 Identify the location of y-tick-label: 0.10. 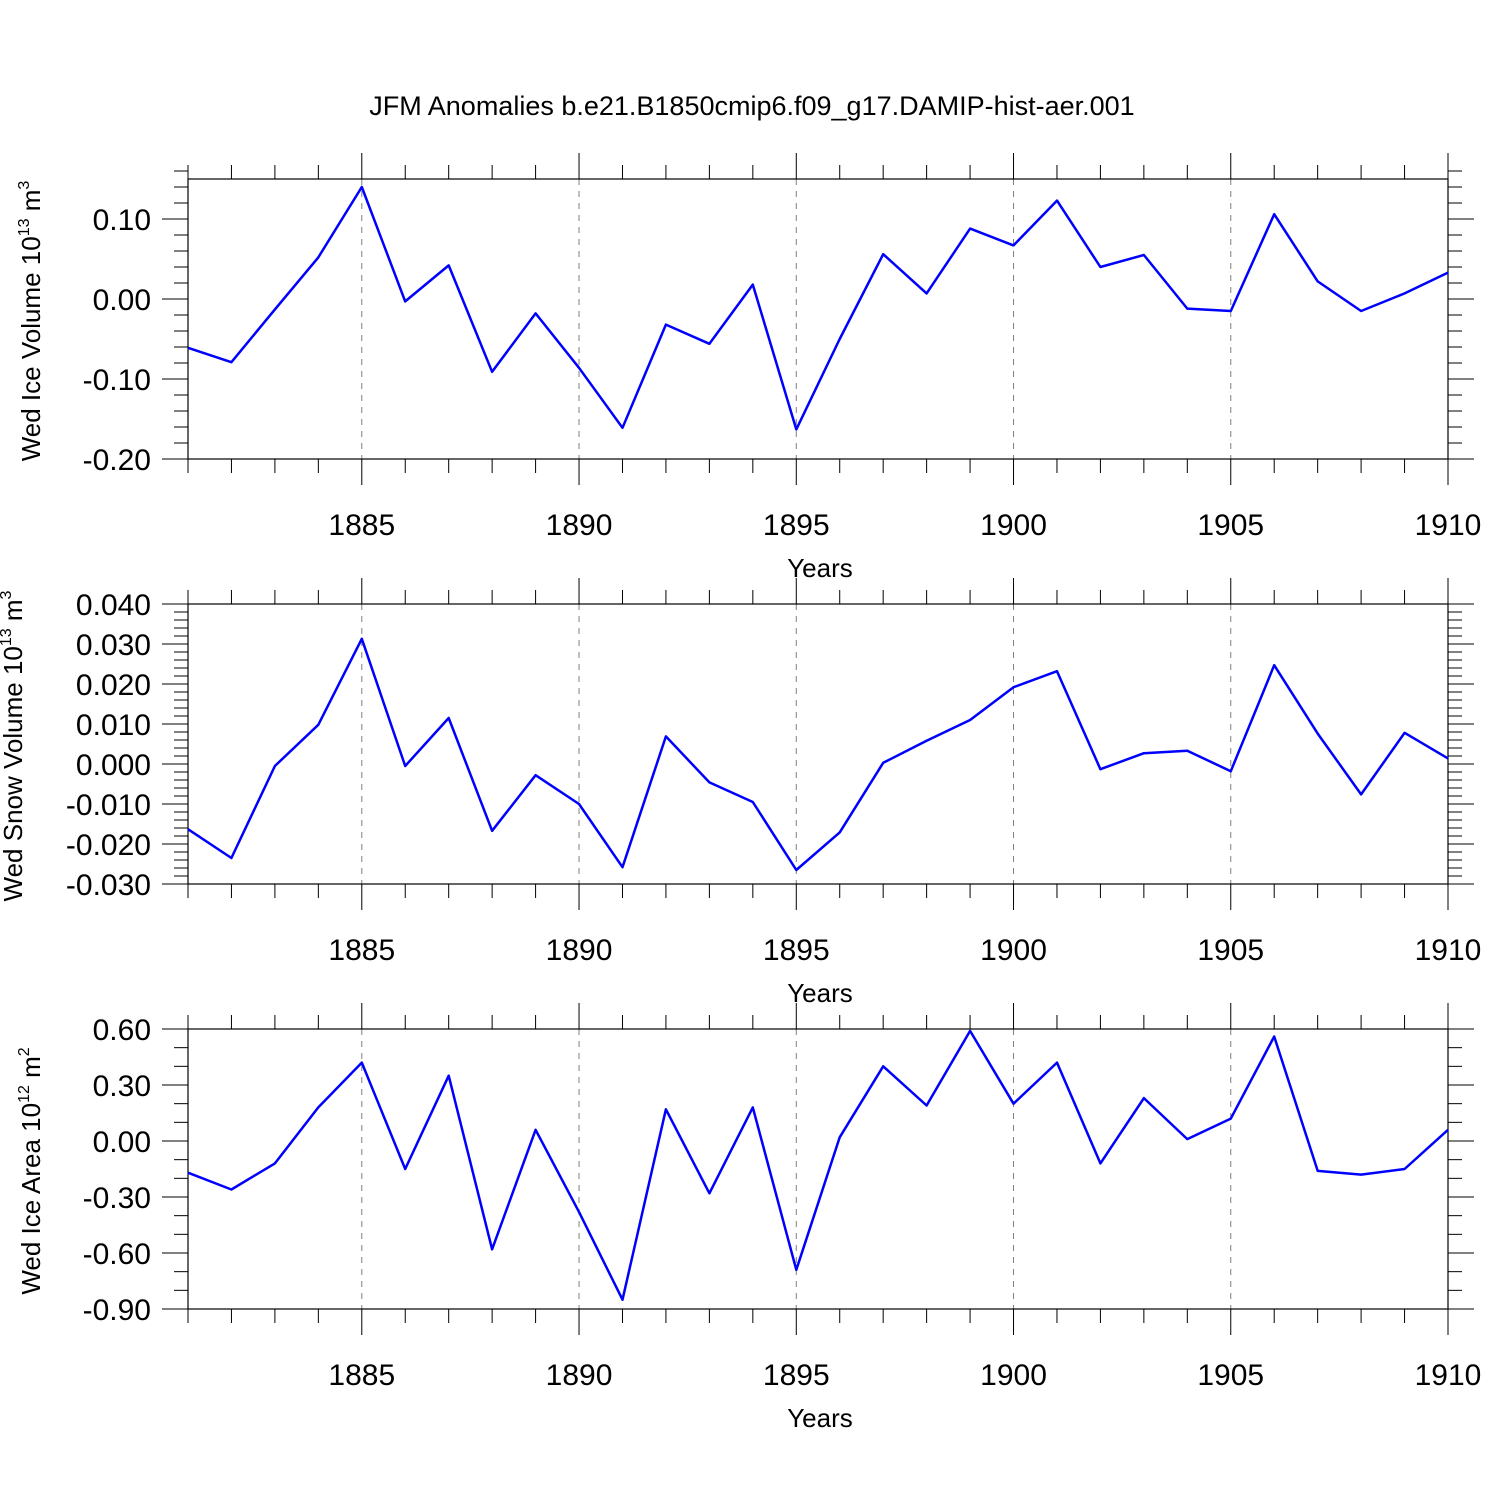
(122, 220).